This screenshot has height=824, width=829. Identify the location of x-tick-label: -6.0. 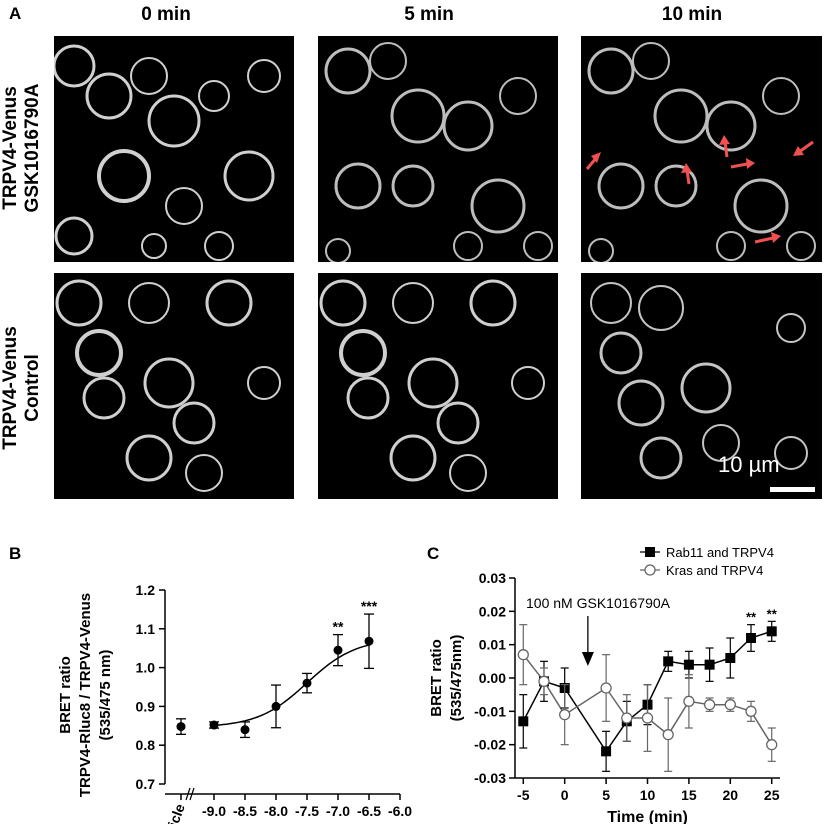
(400, 811).